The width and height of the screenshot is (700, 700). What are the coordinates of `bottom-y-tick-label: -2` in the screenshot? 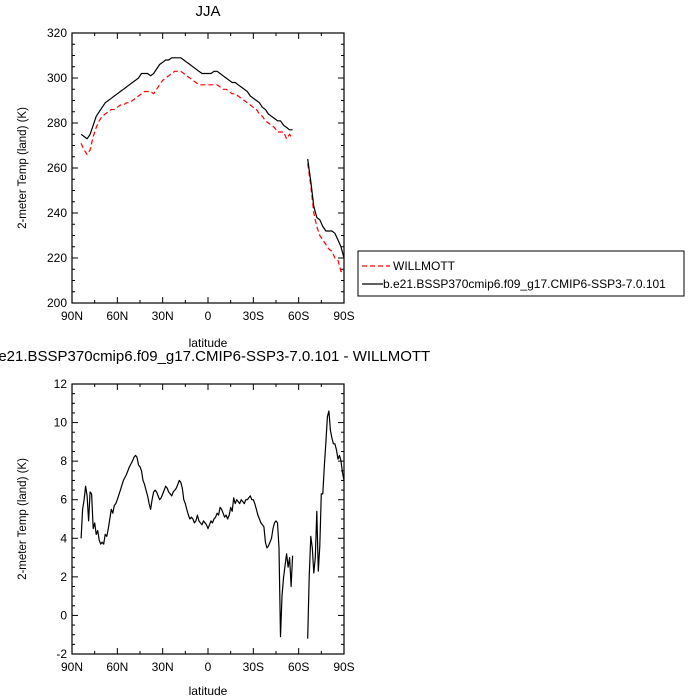 It's located at (61, 654).